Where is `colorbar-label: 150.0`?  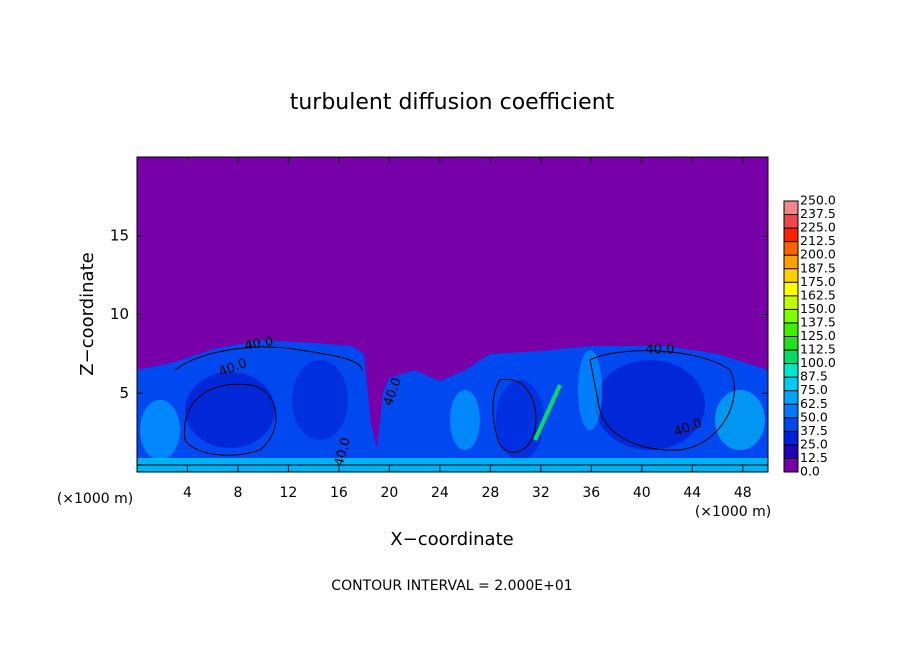
colorbar-label: 150.0 is located at coordinates (818, 308).